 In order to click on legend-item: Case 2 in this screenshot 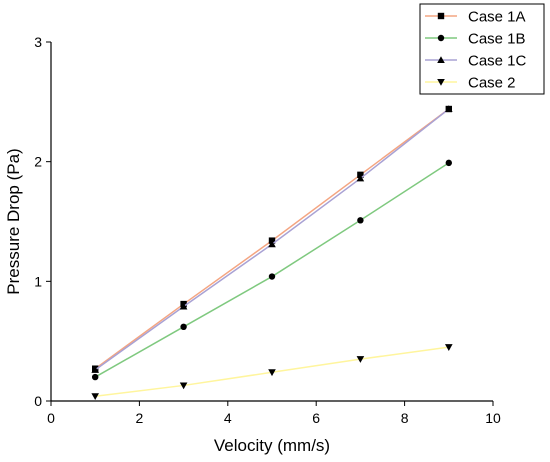, I will do `click(470, 83)`.